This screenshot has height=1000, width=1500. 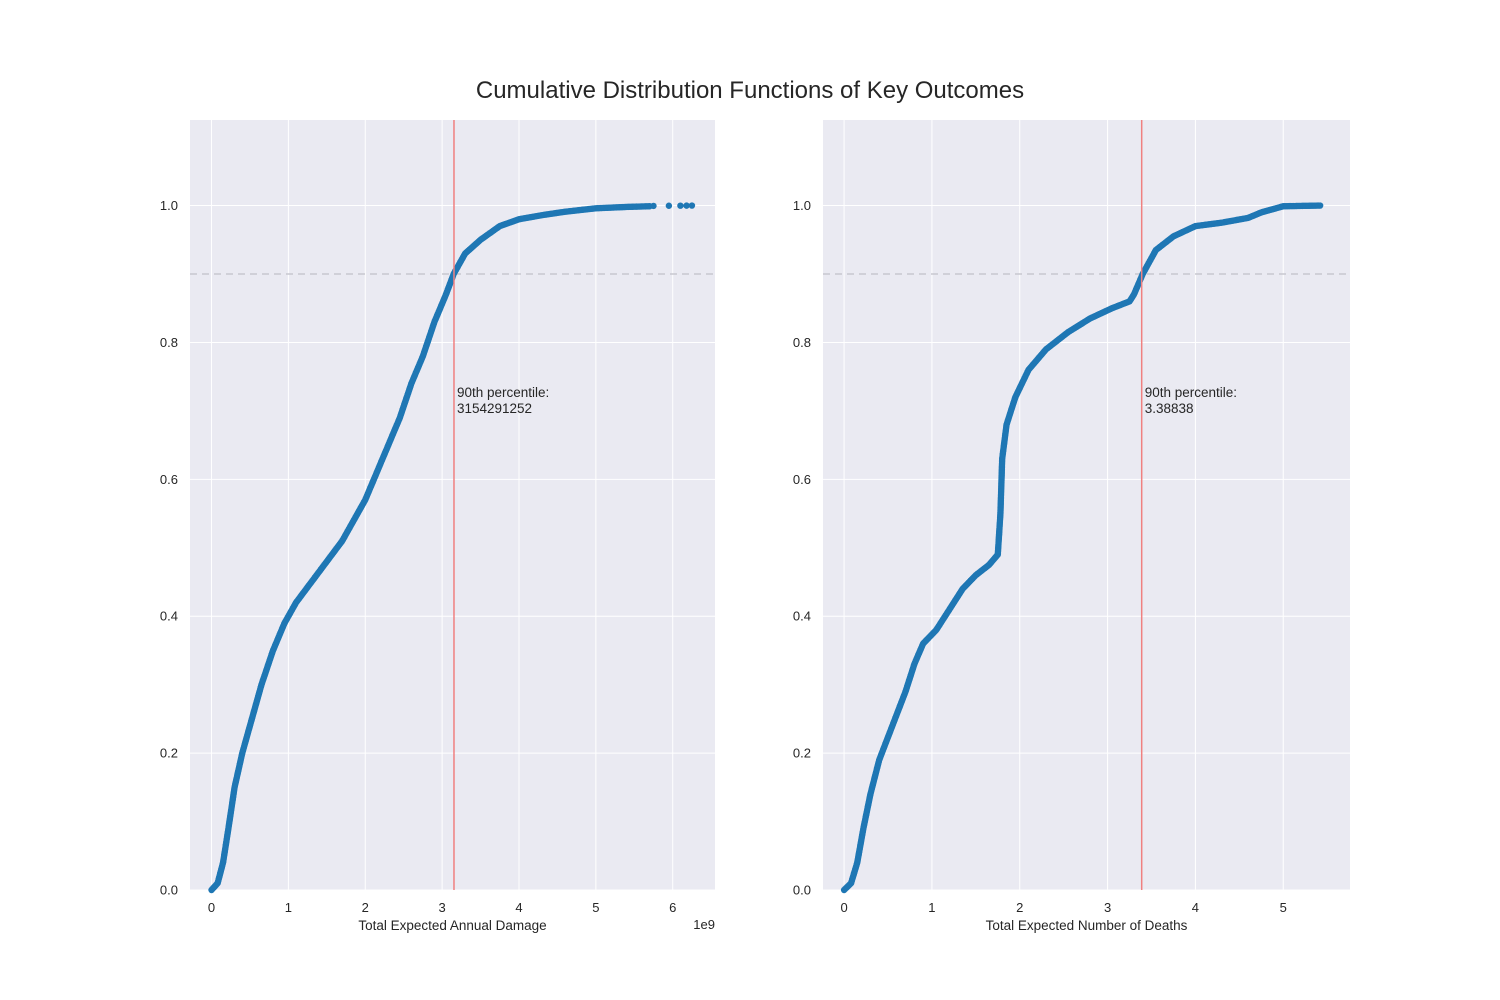 What do you see at coordinates (802, 205) in the screenshot?
I see `deaths-y-tick-label: 1.0` at bounding box center [802, 205].